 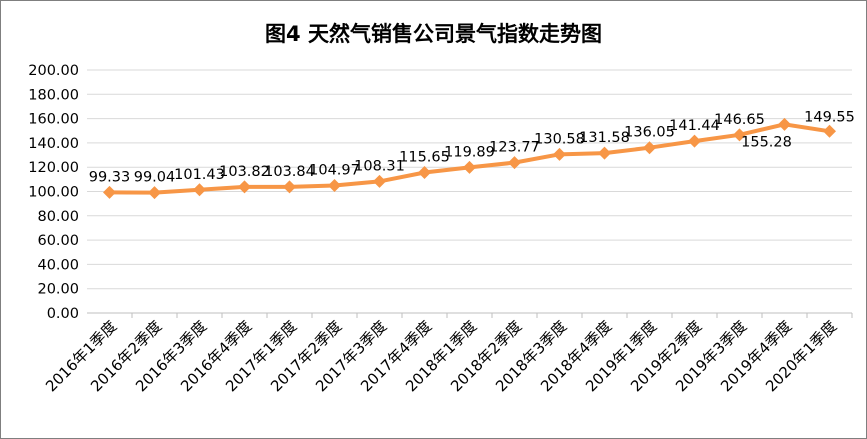 I want to click on data-label: 99.33, so click(x=110, y=177).